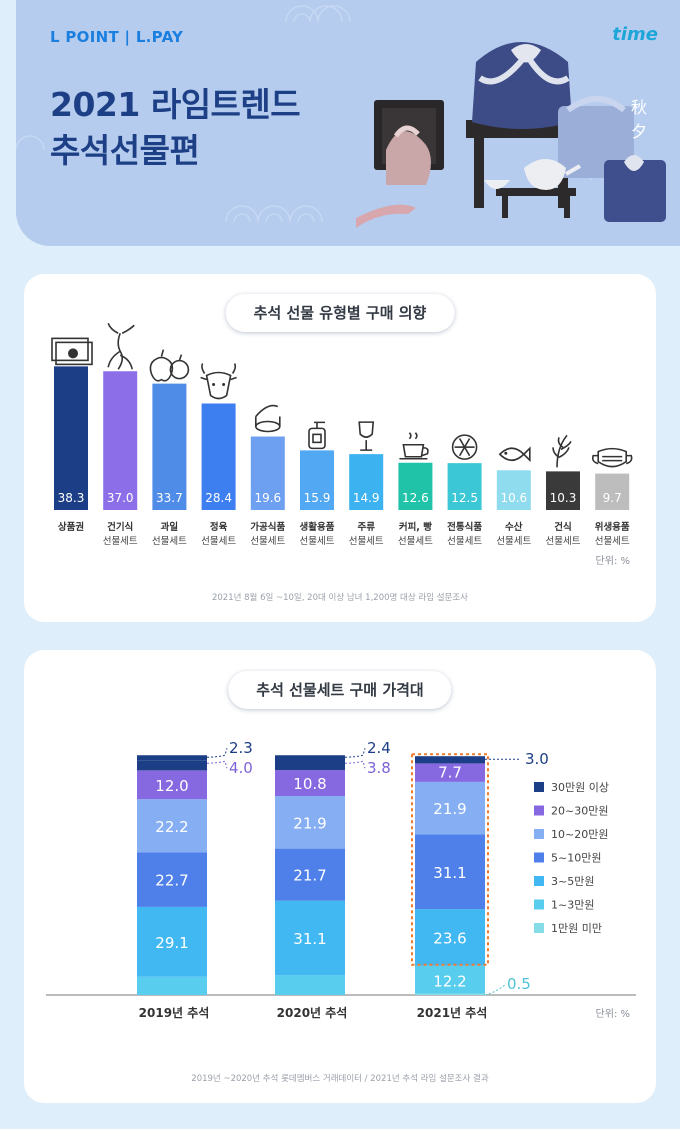  I want to click on wine-glass-icon, so click(366, 436).